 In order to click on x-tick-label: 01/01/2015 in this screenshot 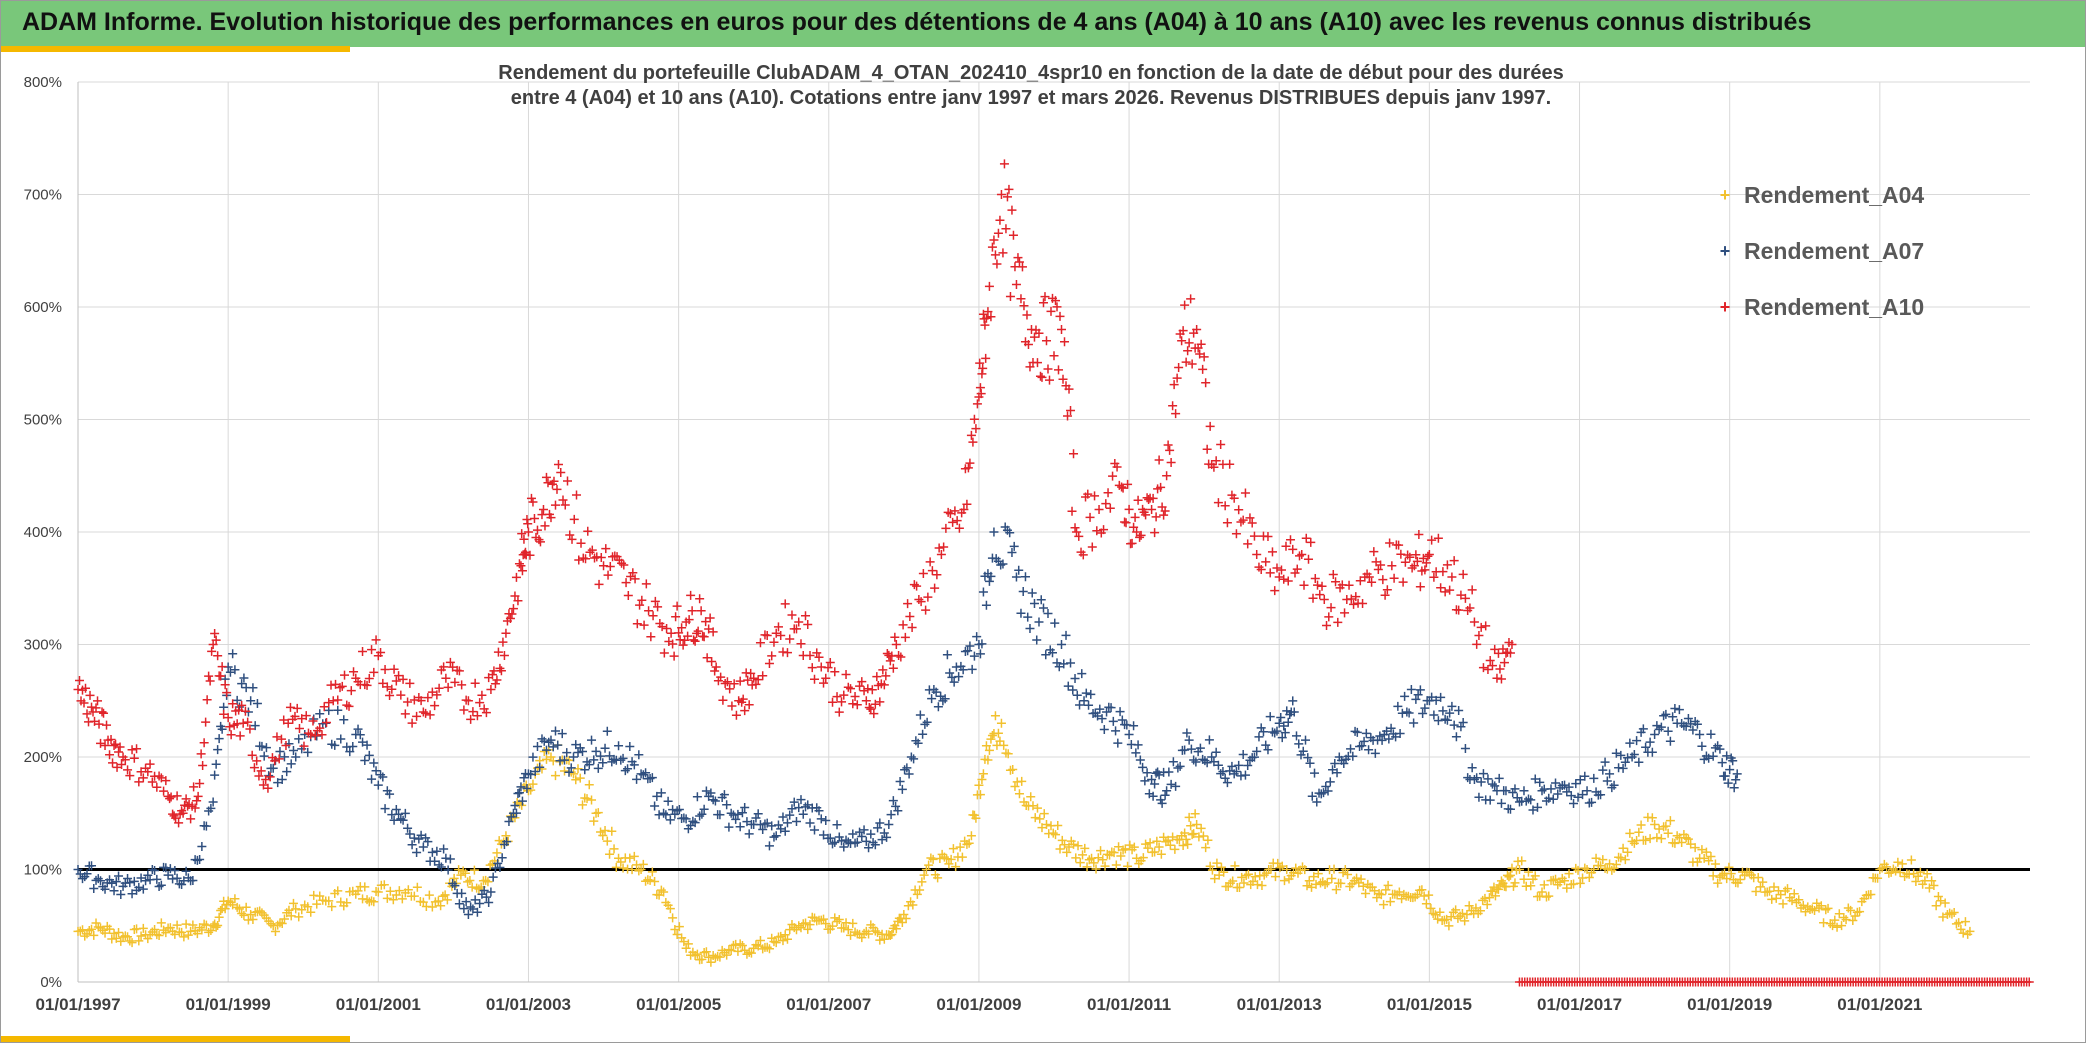, I will do `click(1429, 1004)`.